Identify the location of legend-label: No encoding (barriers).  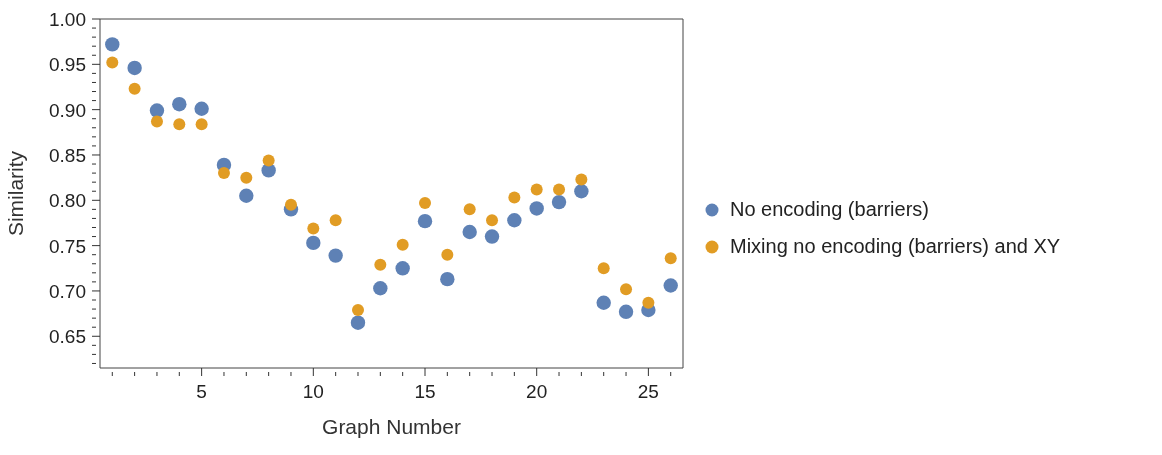
(829, 209).